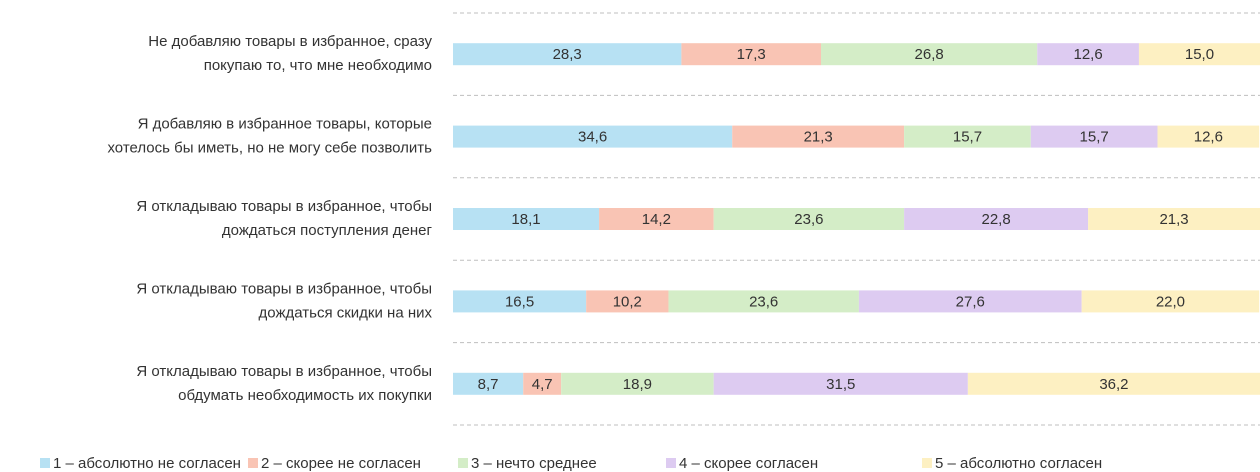 The width and height of the screenshot is (1260, 472). I want to click on data-label: 17,3, so click(751, 54).